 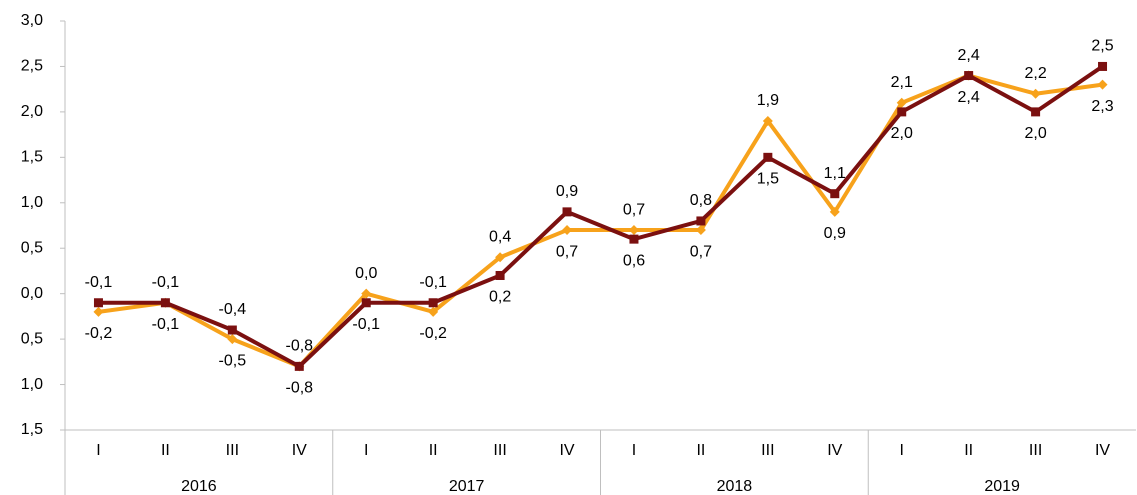 What do you see at coordinates (768, 100) in the screenshot?
I see `data-label: 1,9` at bounding box center [768, 100].